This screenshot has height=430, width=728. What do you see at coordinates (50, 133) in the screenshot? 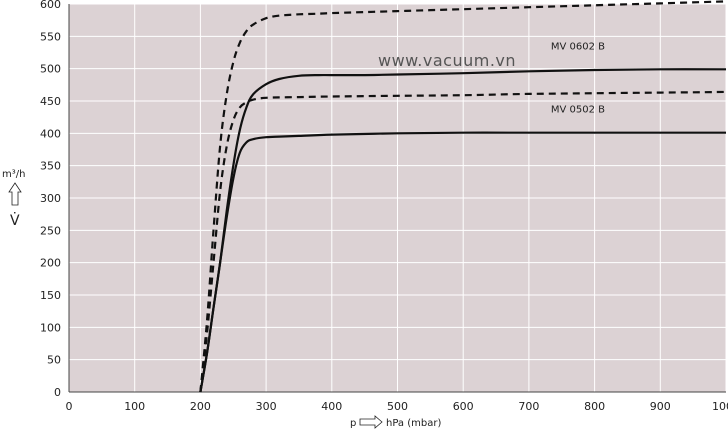
I see `y-tick-label: 400` at bounding box center [50, 133].